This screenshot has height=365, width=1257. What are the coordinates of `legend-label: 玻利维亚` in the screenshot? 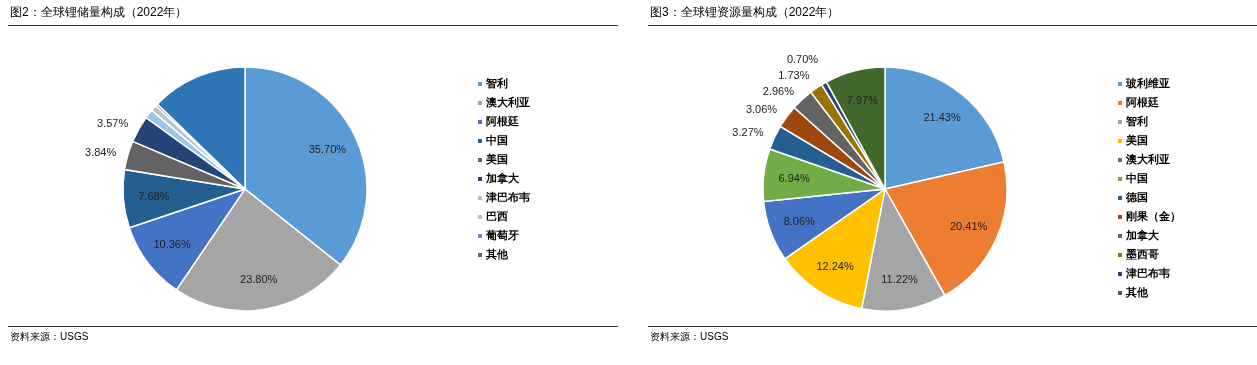 It's located at (1148, 83).